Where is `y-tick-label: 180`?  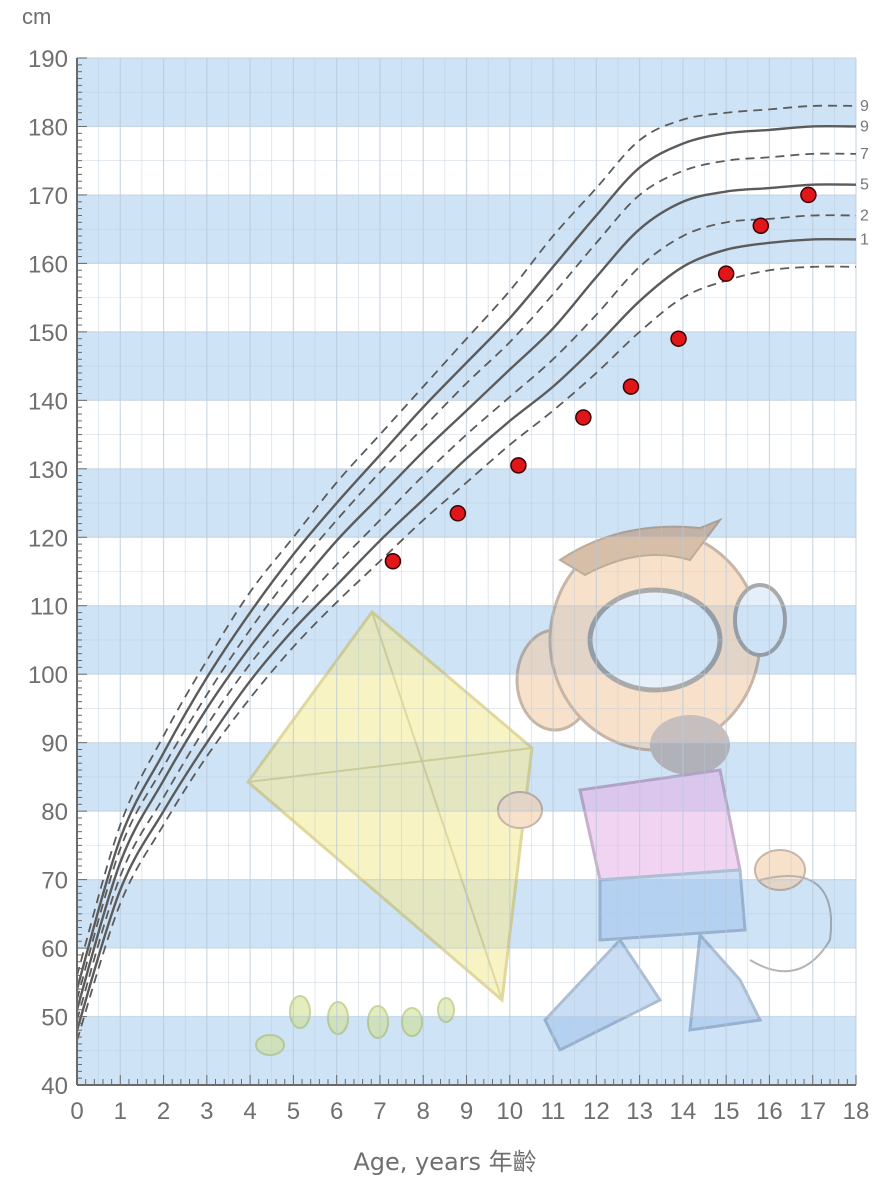
y-tick-label: 180 is located at coordinates (48, 127).